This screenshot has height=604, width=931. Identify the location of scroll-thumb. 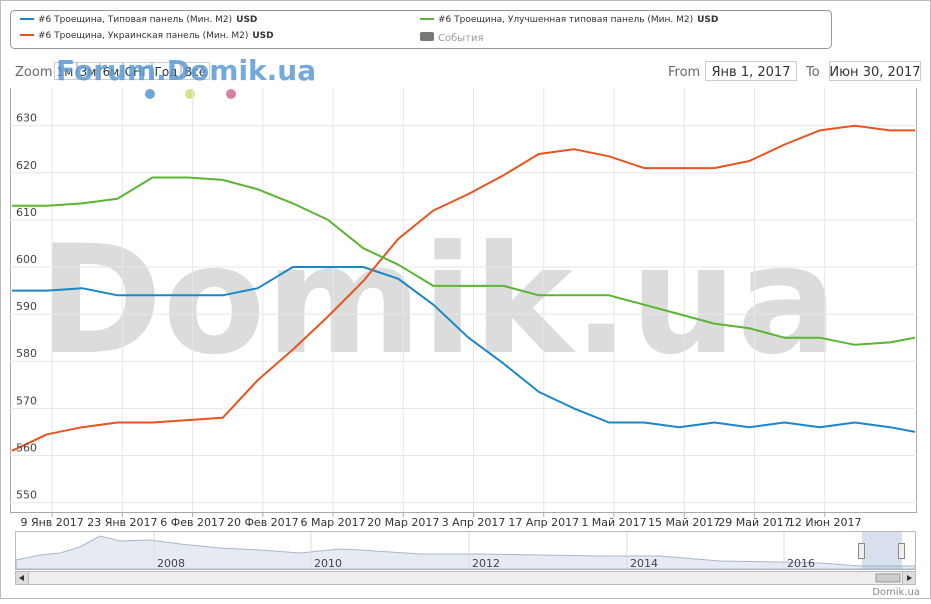
(888, 578).